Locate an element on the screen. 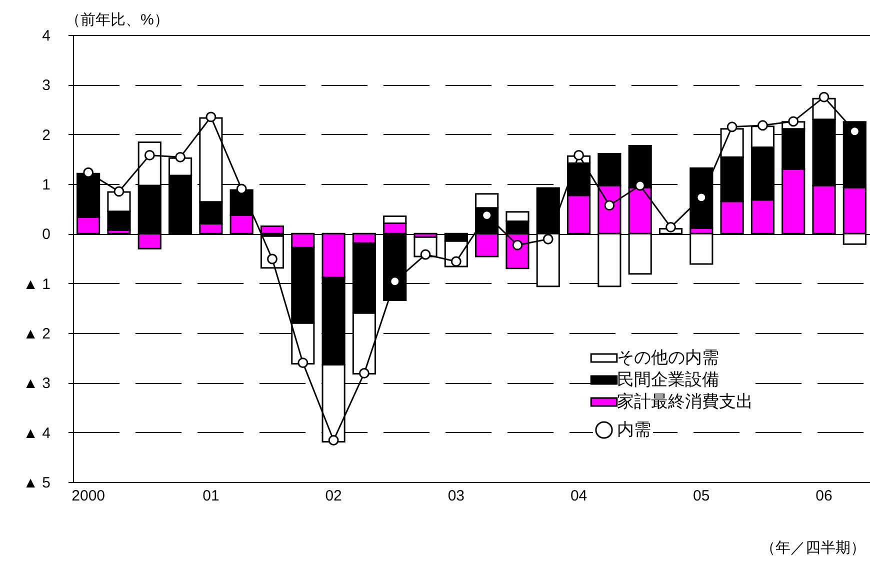  x-tick-label: 01 is located at coordinates (211, 496).